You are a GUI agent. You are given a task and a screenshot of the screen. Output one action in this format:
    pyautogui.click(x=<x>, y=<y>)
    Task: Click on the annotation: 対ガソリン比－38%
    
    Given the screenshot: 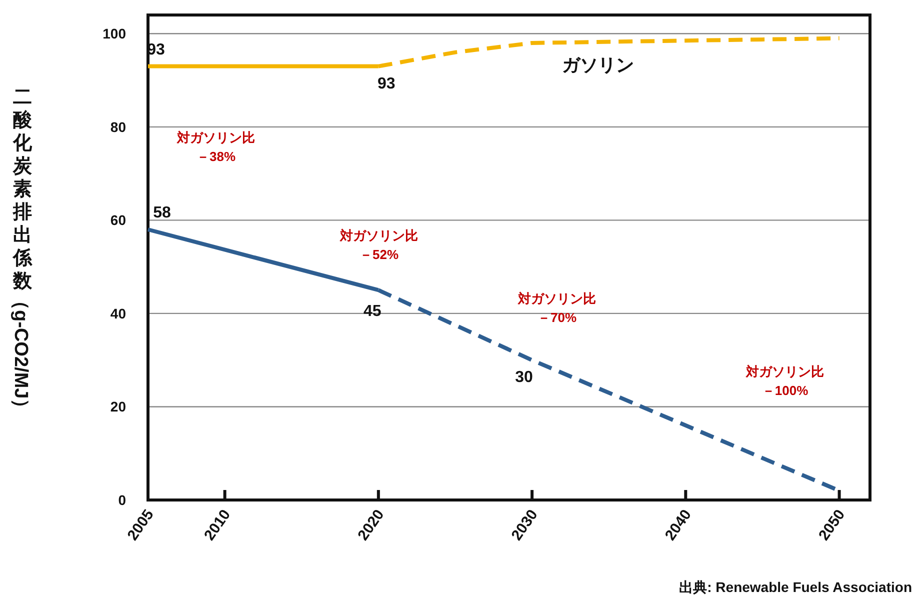 What is the action you would take?
    pyautogui.click(x=215, y=147)
    